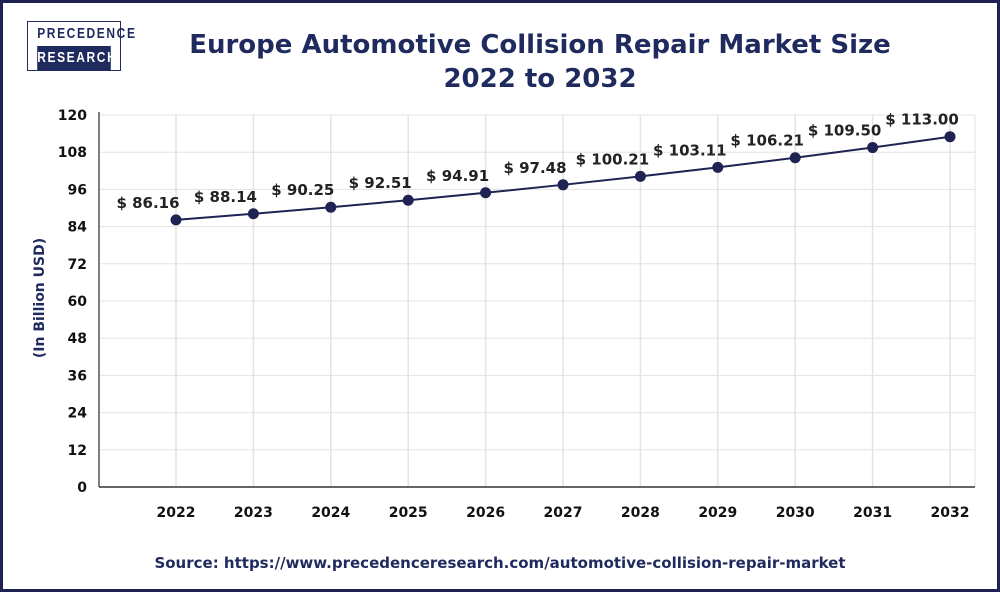 This screenshot has height=592, width=1000. What do you see at coordinates (795, 513) in the screenshot?
I see `x-tick-label: 2030` at bounding box center [795, 513].